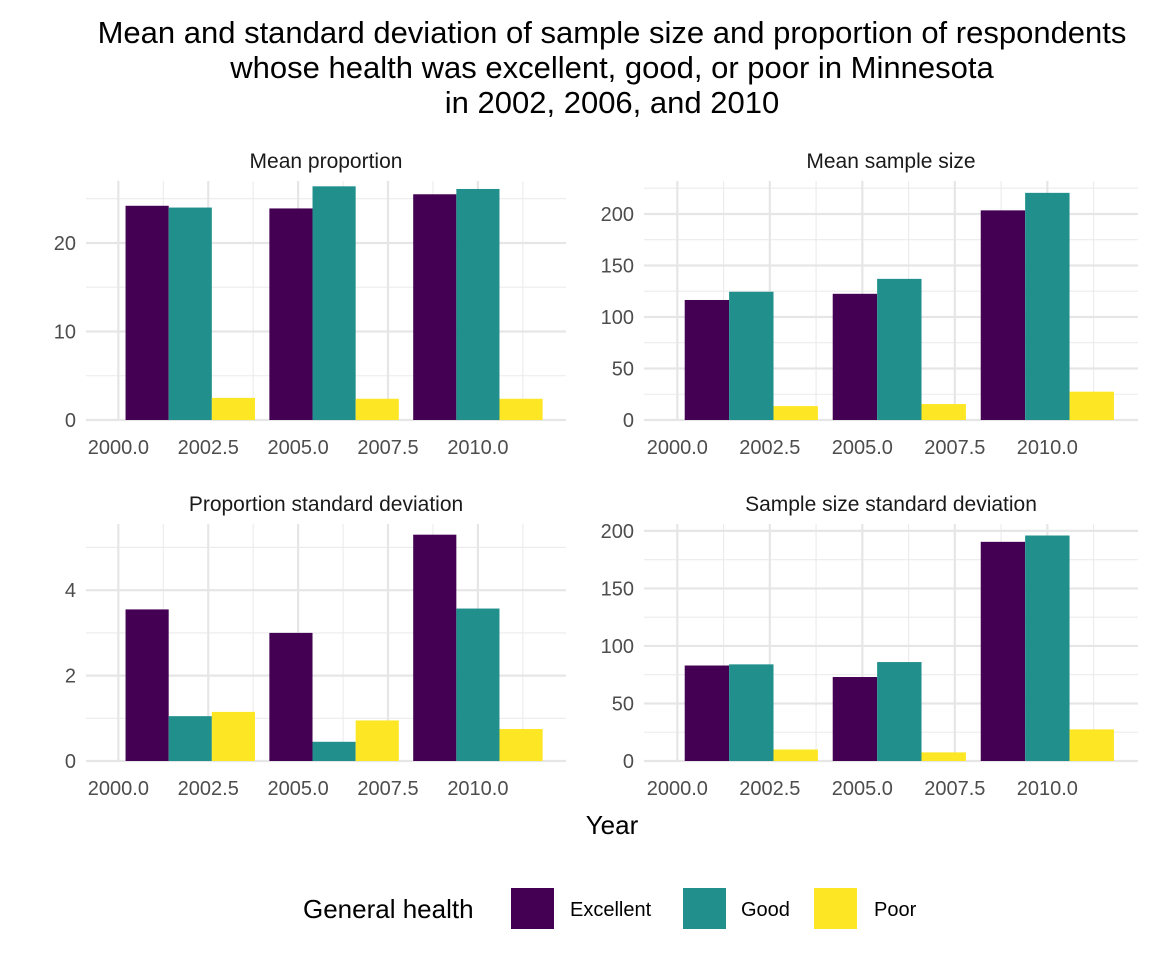 This screenshot has width=1152, height=960. I want to click on legend-label-good: Good, so click(765, 910).